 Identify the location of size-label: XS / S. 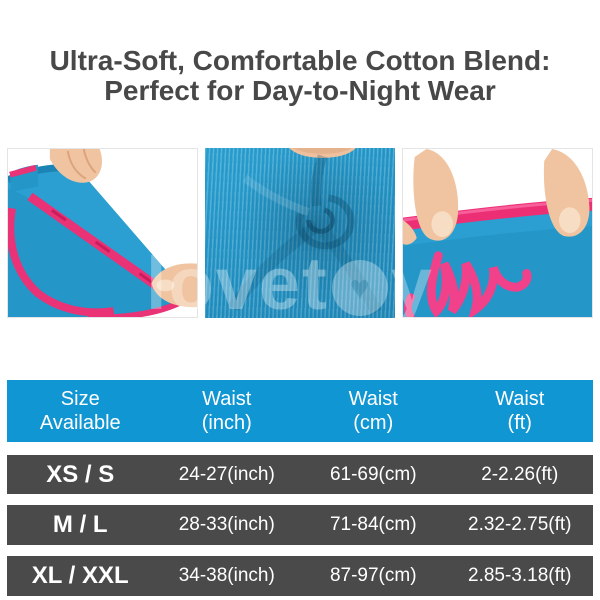
(80, 474).